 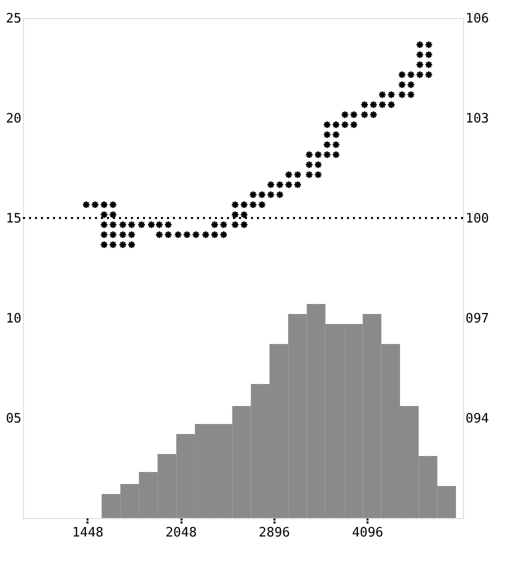 What do you see at coordinates (88, 533) in the screenshot?
I see `x-tick-label: 1448` at bounding box center [88, 533].